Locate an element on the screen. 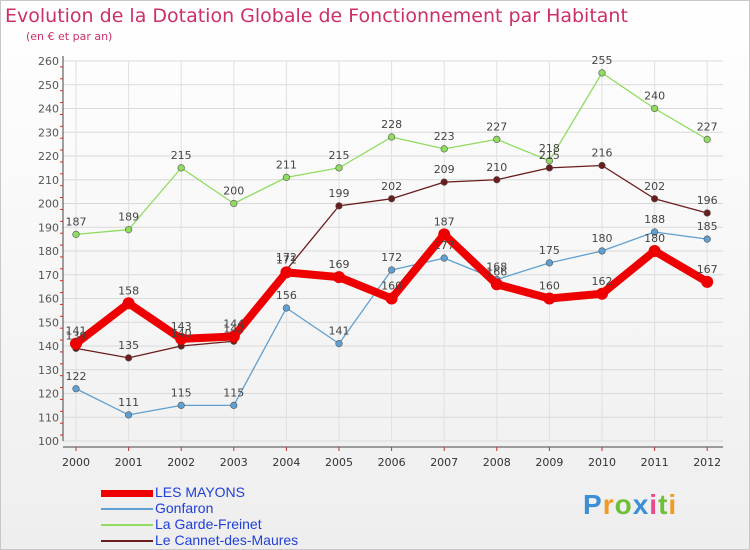 This screenshot has width=750, height=550. y-tick-label: 250 is located at coordinates (48, 85).